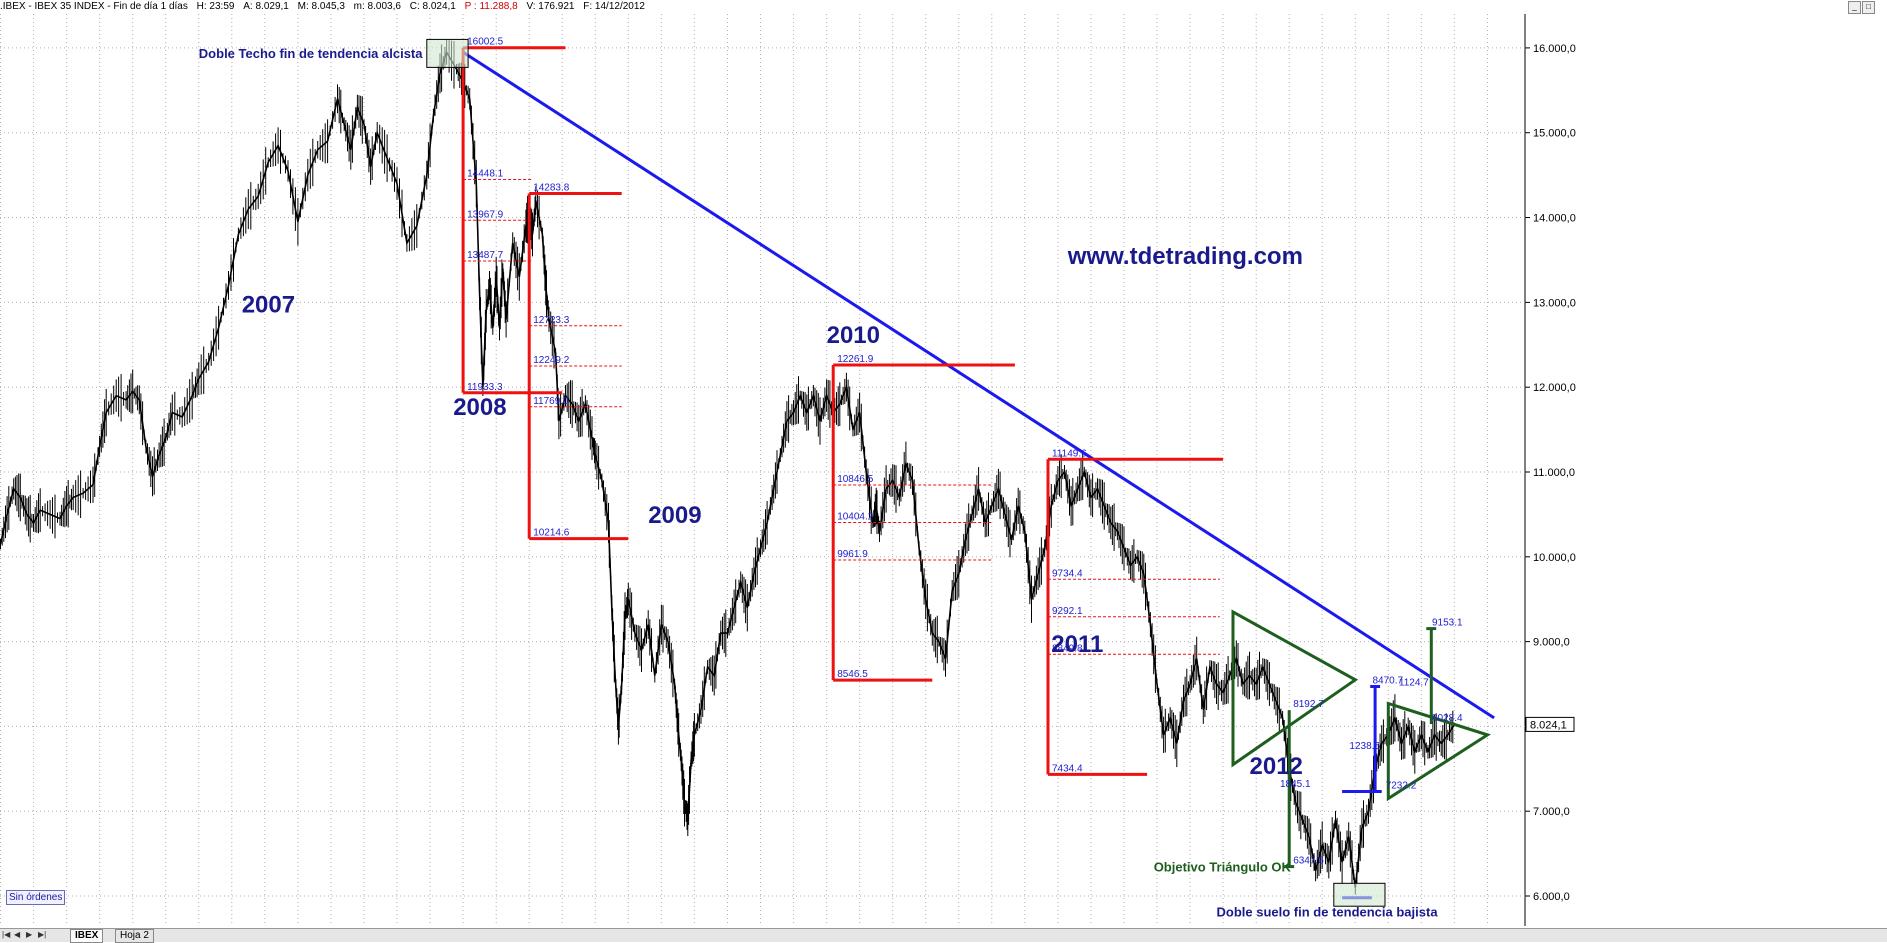  I want to click on level-label: 9292.1, so click(1067, 611).